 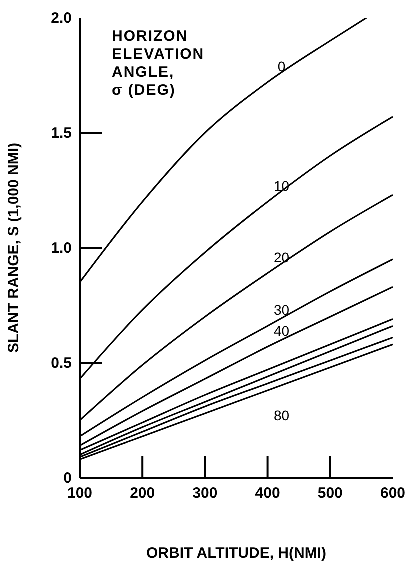 What do you see at coordinates (282, 66) in the screenshot?
I see `series-label: 0` at bounding box center [282, 66].